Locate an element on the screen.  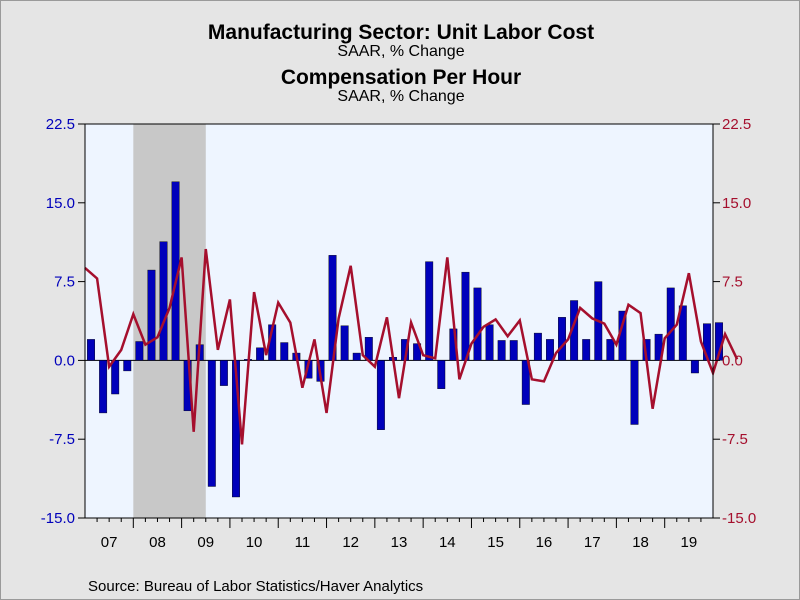
left-y-tick-label: 15.0 is located at coordinates (60, 203).